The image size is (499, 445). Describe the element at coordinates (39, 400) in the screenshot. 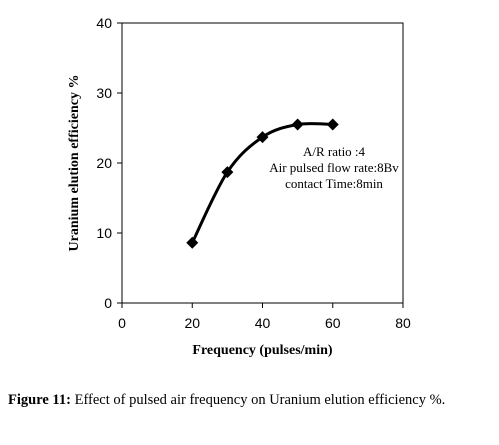

I see `caption-label: Figure 11:` at that location.